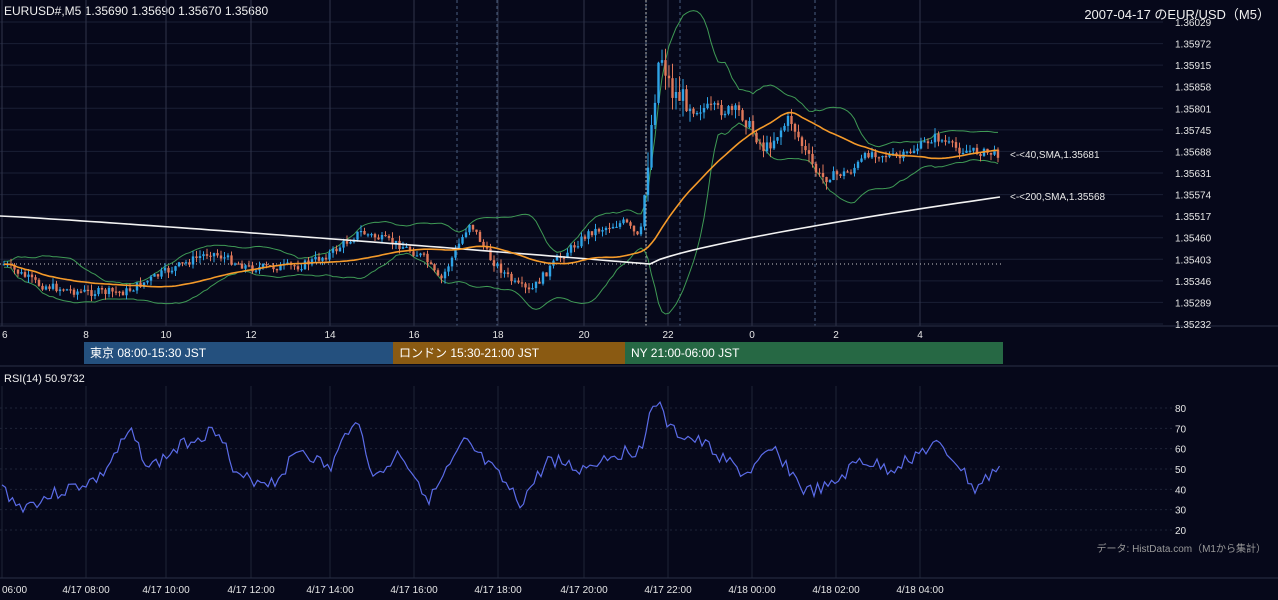 This screenshot has width=1278, height=600. I want to click on rsi-tick-label: 20, so click(1181, 531).